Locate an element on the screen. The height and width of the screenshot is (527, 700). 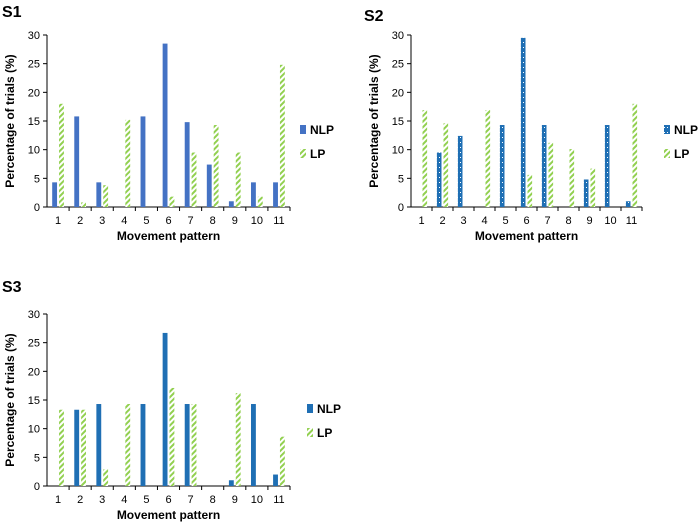
panel-label: S2 is located at coordinates (374, 16).